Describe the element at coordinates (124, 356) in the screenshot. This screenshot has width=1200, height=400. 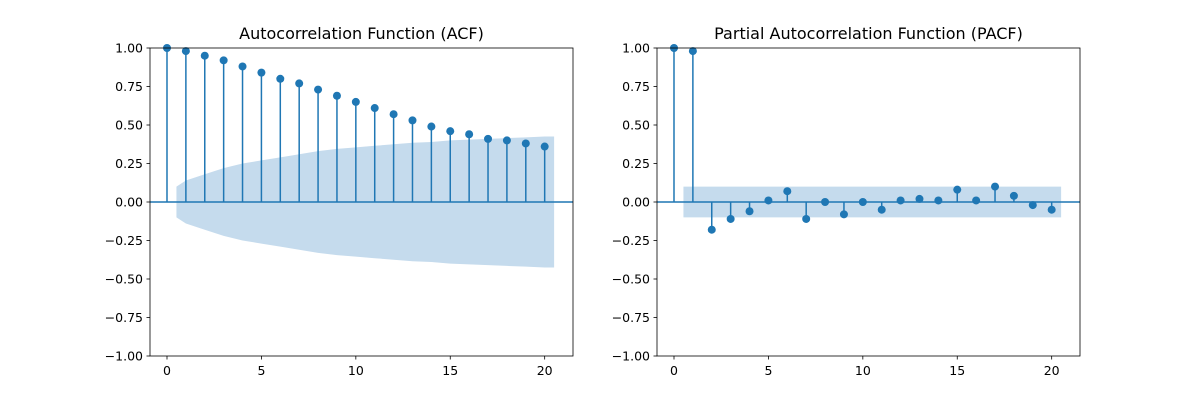
I see `acf-ytick-label: −1.00` at that location.